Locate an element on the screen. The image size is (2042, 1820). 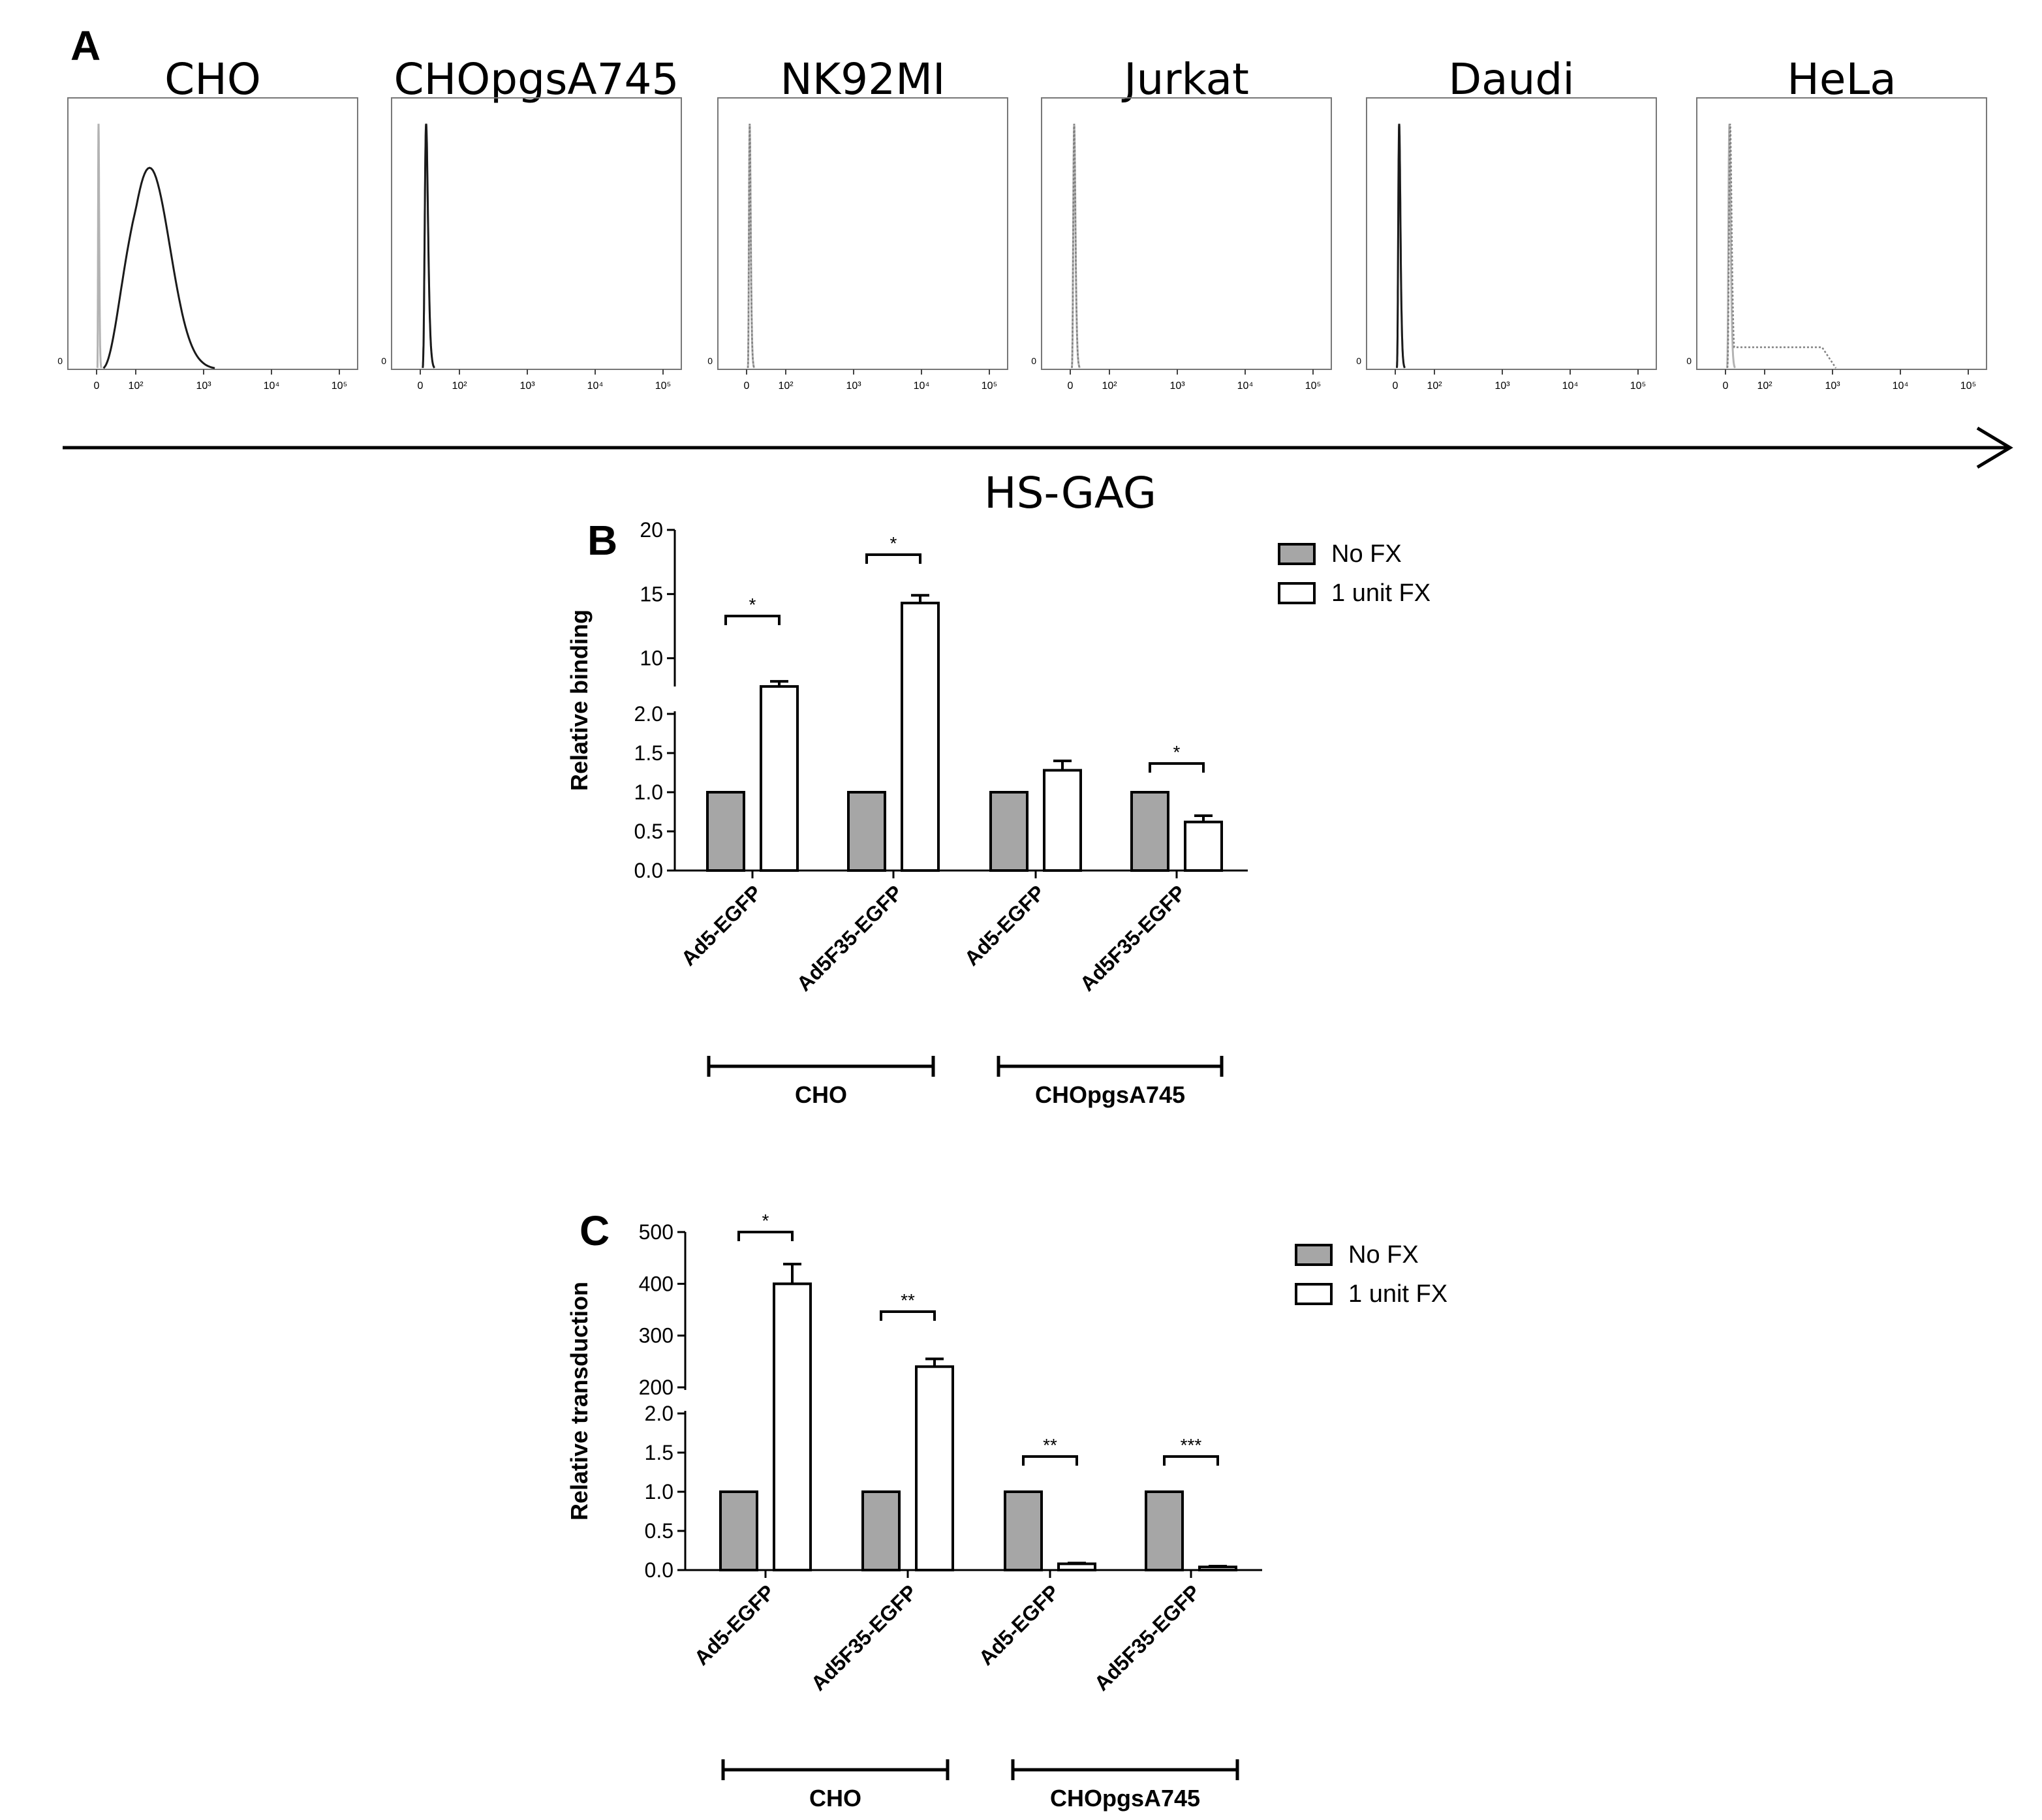
category-label: Ad5F35-EGFP is located at coordinates (1132, 937).